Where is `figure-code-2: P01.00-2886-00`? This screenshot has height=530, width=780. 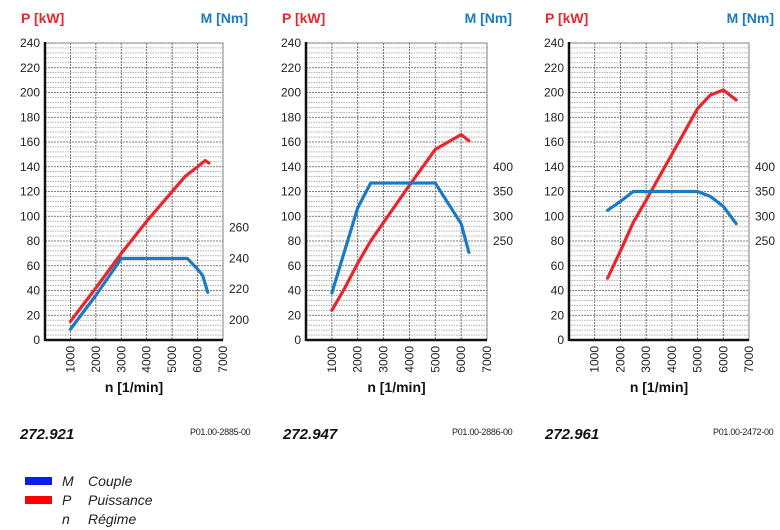 figure-code-2: P01.00-2886-00 is located at coordinates (482, 432).